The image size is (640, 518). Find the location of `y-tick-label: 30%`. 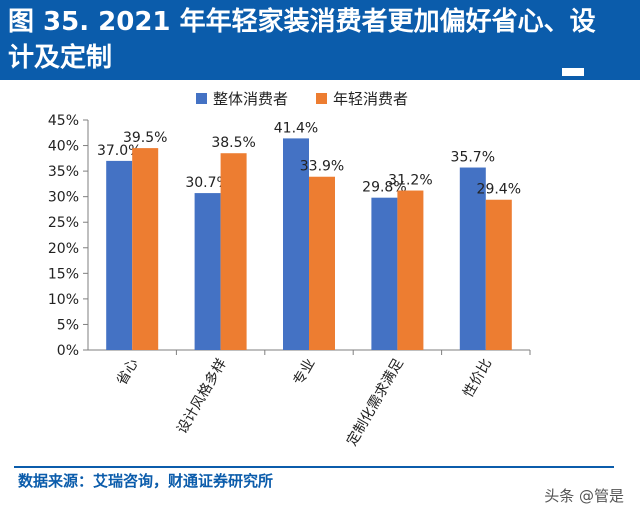

y-tick-label: 30% is located at coordinates (63, 198).